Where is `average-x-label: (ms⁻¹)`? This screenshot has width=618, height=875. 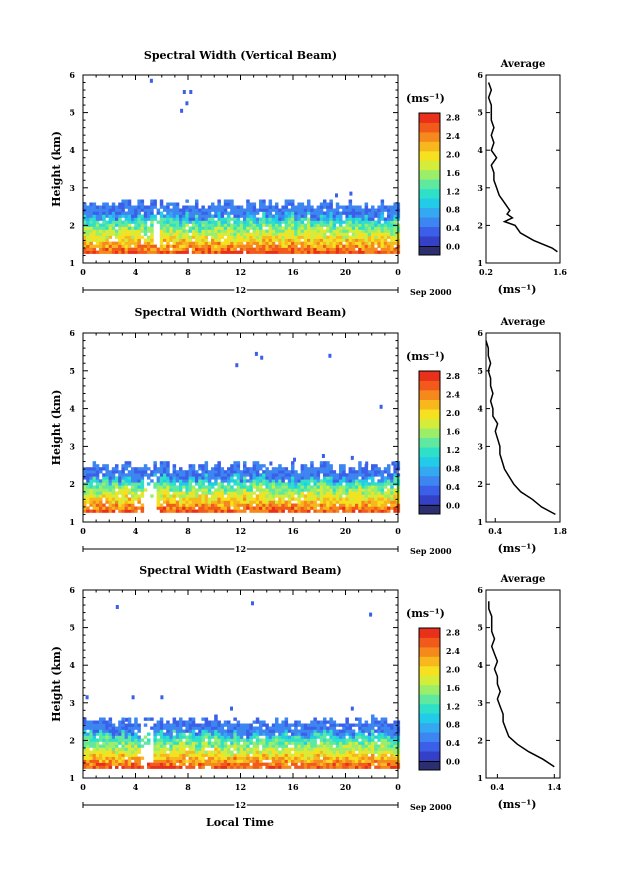 average-x-label: (ms⁻¹) is located at coordinates (517, 804).